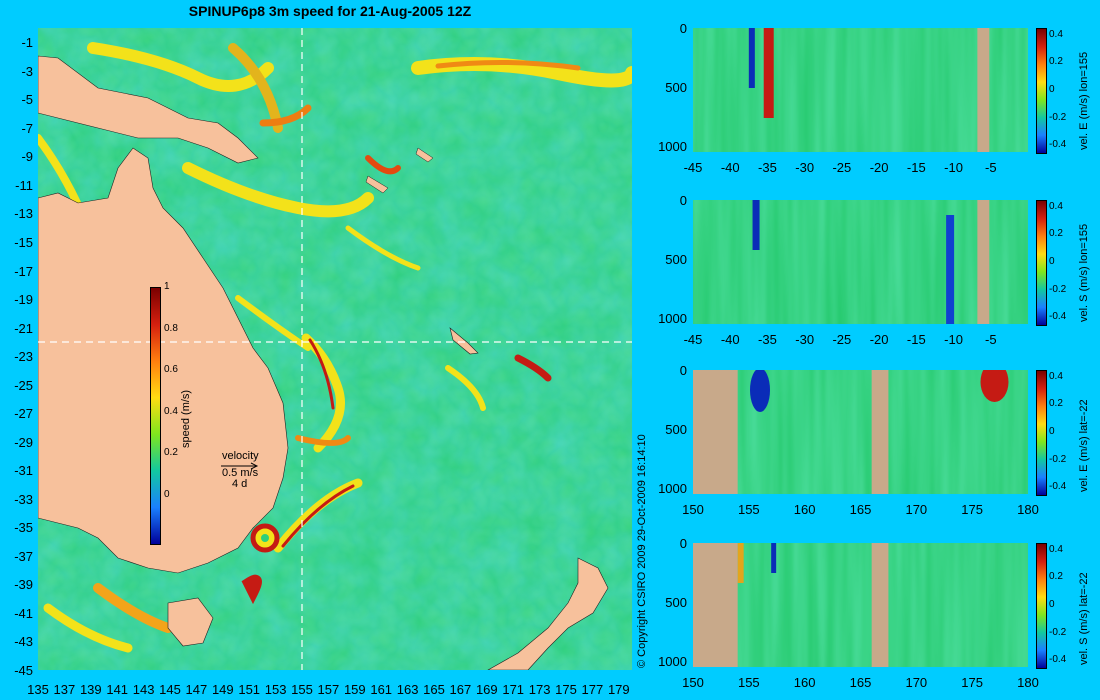 The image size is (1100, 700). I want to click on section-colorbar-label: vel. E (m/s) lat=-22, so click(1084, 445).